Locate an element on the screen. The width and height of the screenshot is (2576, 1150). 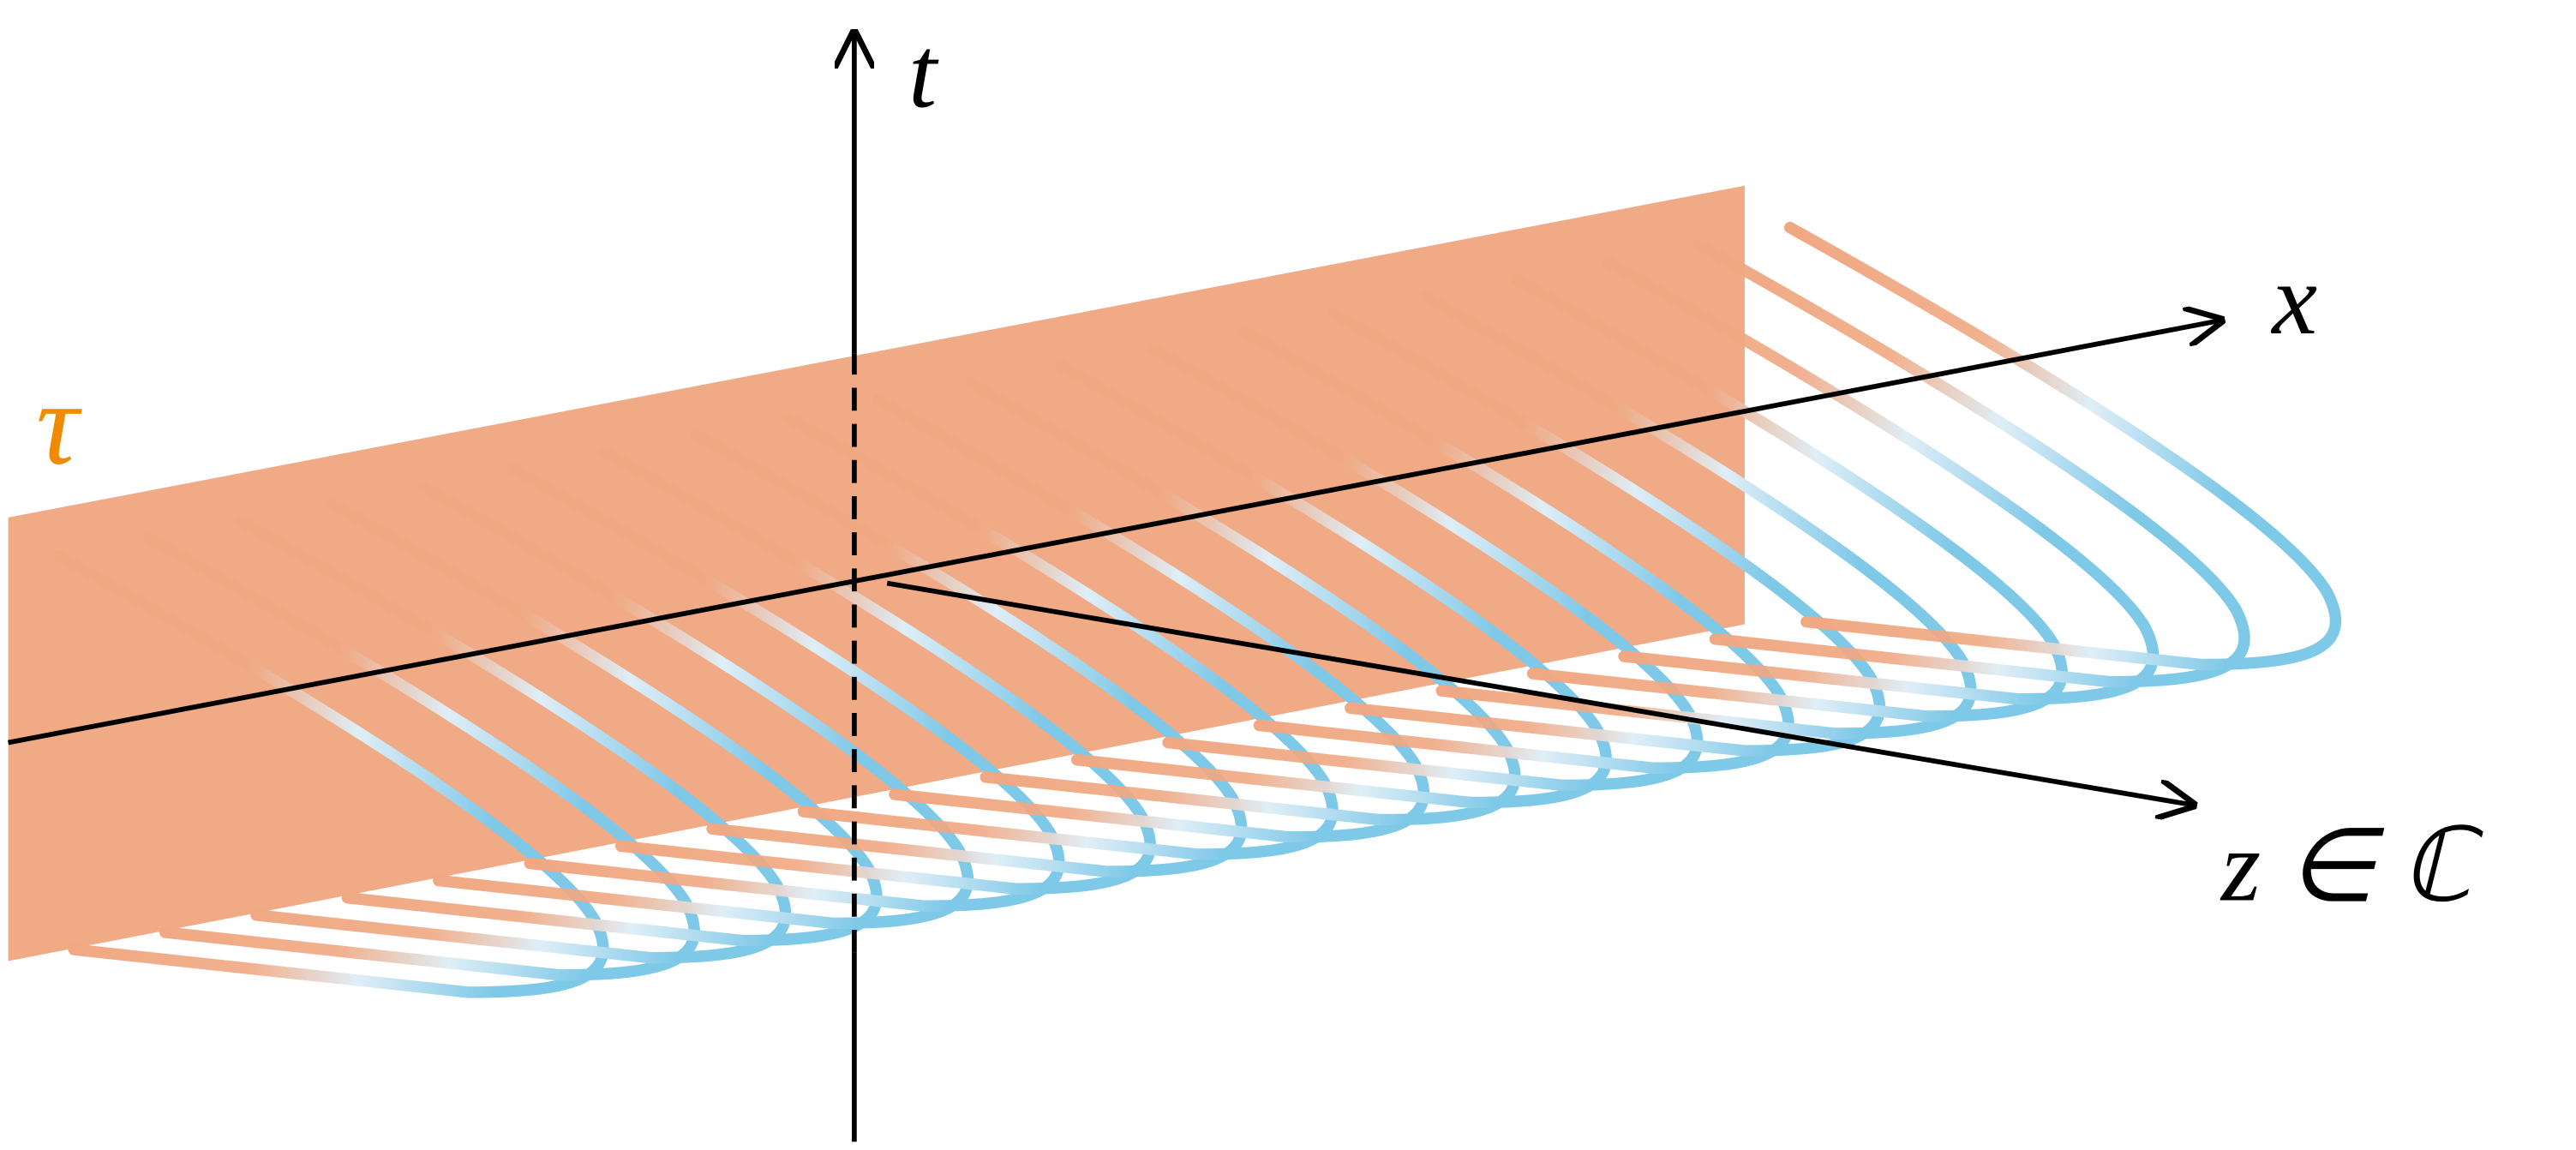
z-label: z ∈ ℂ is located at coordinates (2351, 866).